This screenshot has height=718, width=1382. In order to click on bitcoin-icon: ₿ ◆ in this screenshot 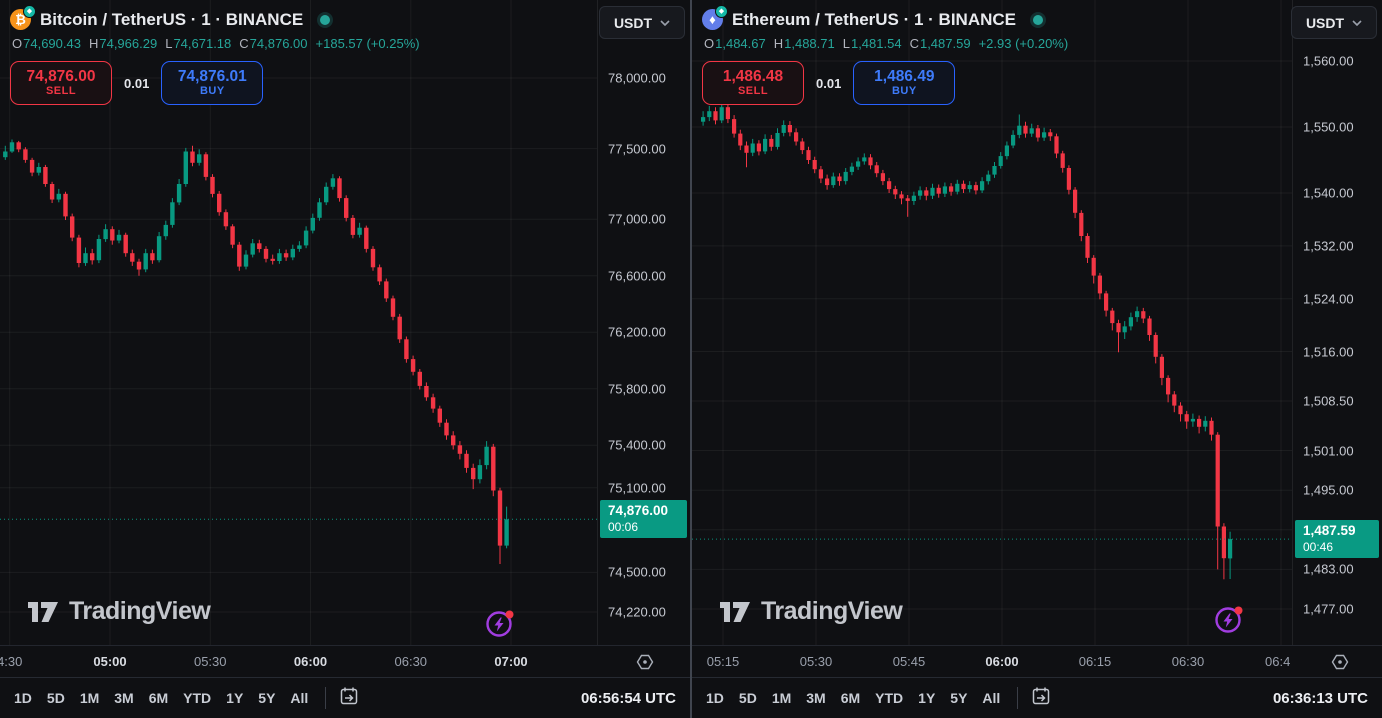, I will do `click(23, 17)`.